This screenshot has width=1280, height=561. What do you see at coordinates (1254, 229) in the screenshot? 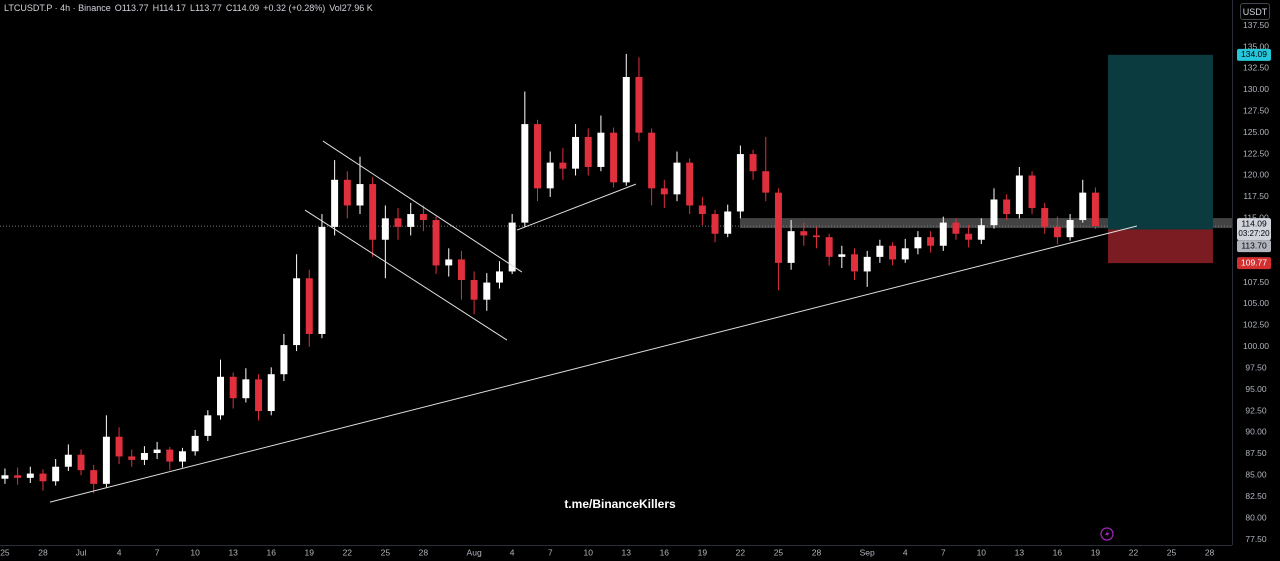
I see `last-price-bg` at bounding box center [1254, 229].